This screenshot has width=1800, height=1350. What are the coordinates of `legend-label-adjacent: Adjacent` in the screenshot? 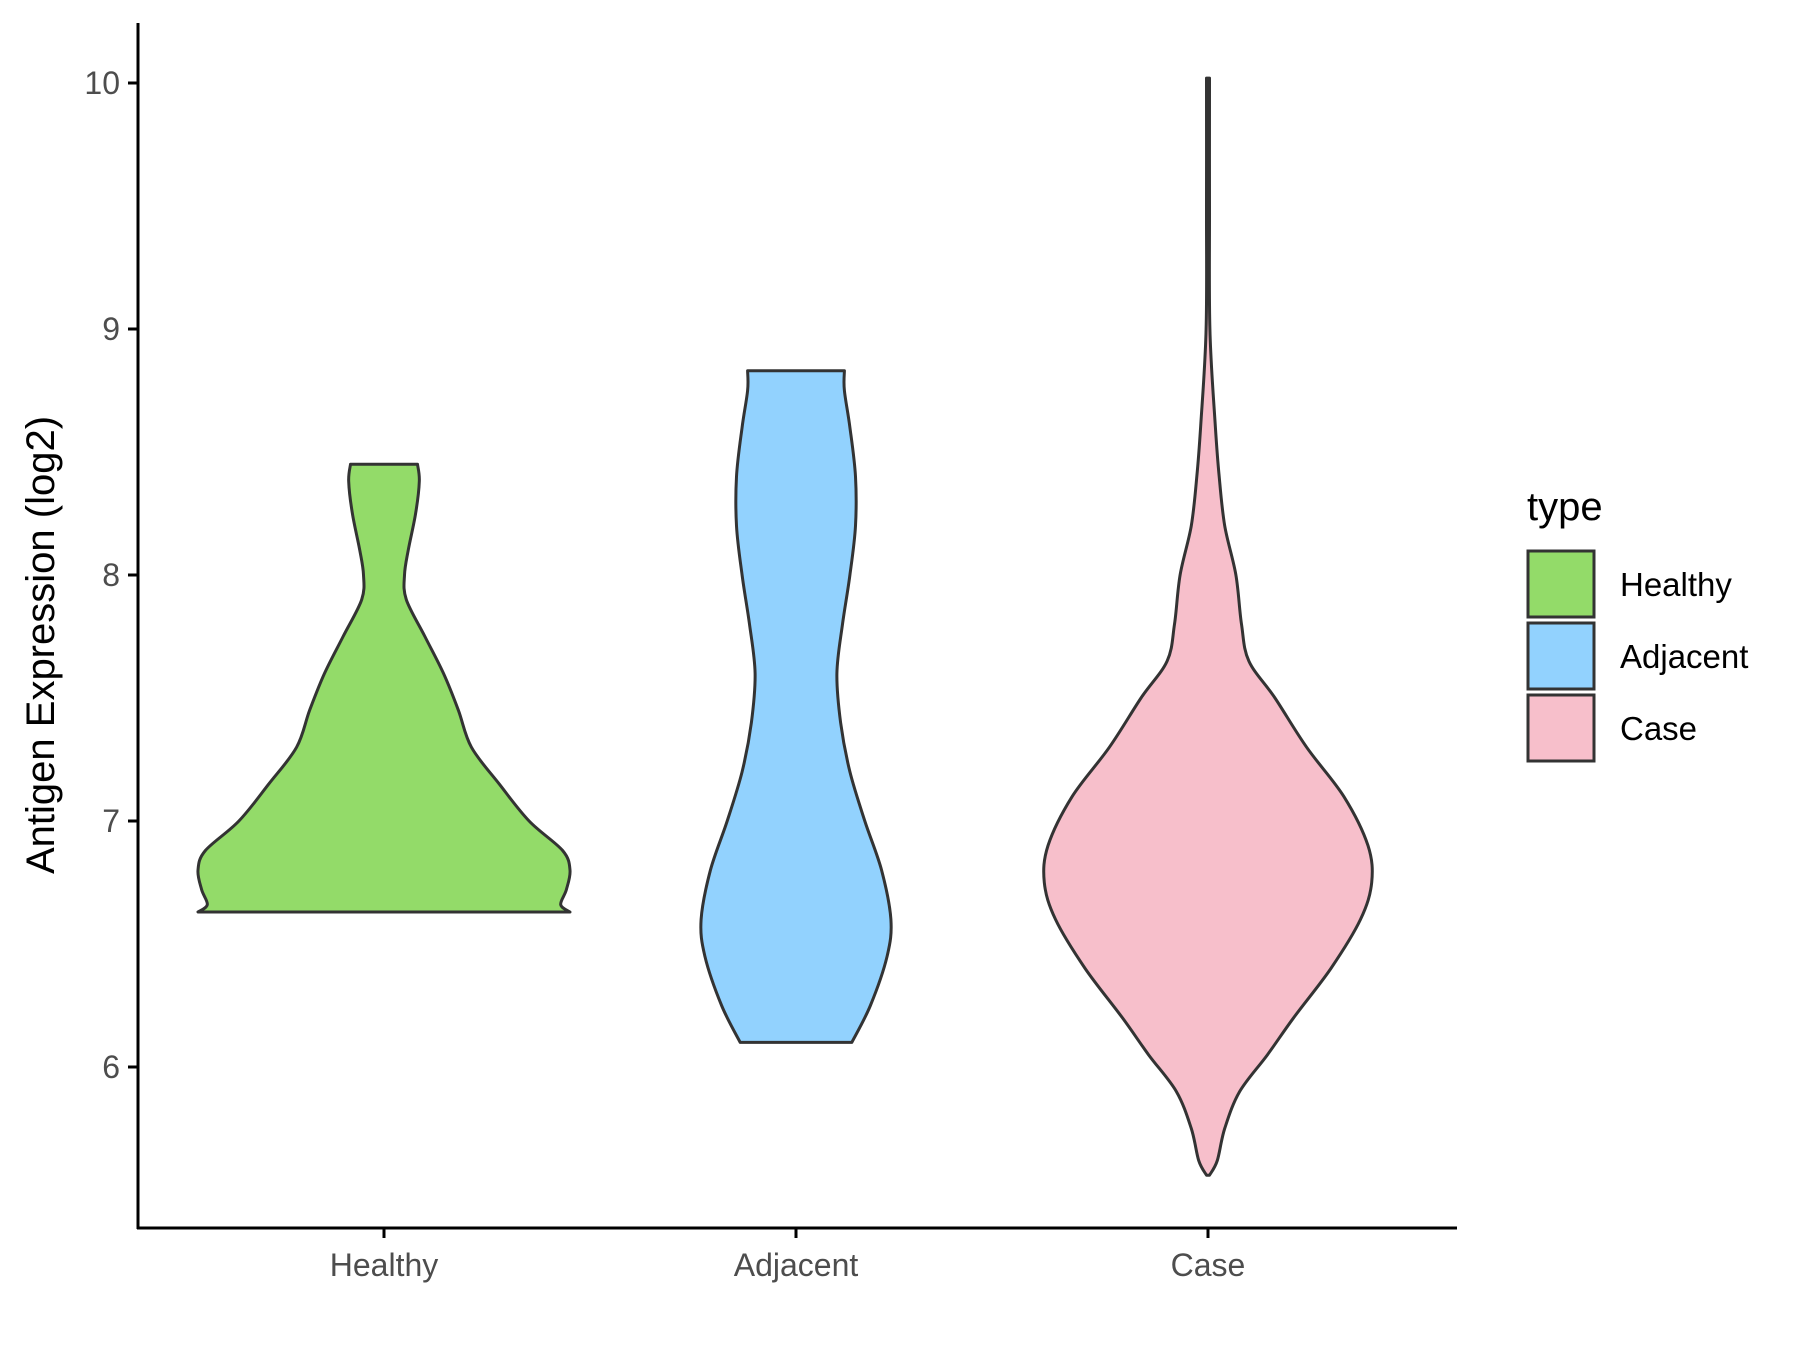 It's located at (1684, 656).